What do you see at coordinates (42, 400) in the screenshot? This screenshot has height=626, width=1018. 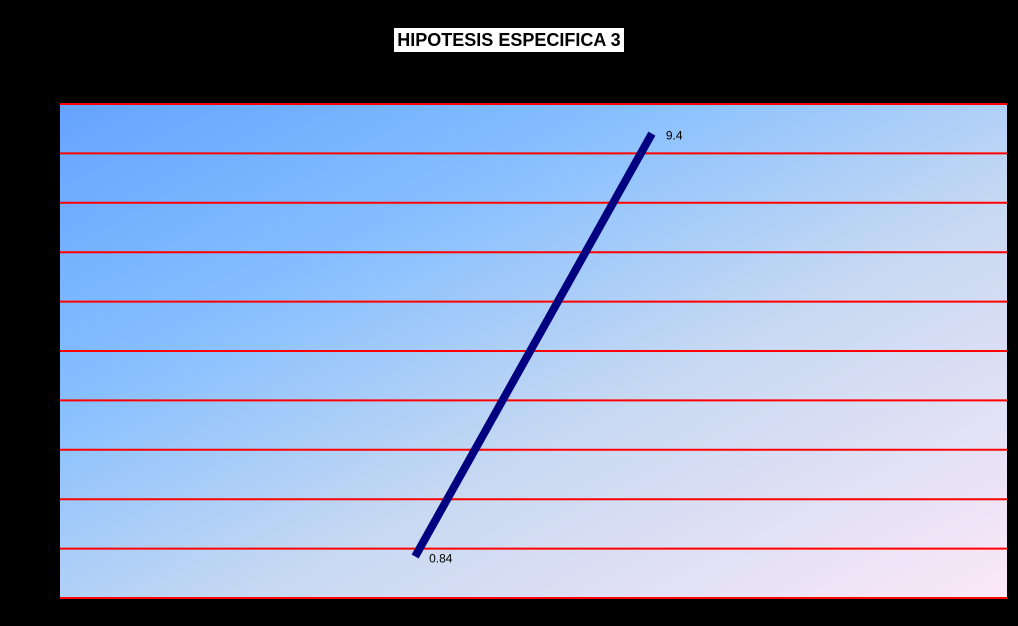 I see `y-tick-label-4: 4` at bounding box center [42, 400].